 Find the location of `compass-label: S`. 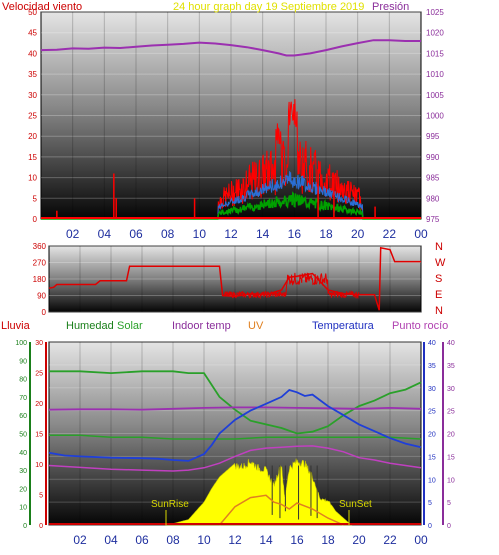

compass-label: S is located at coordinates (438, 279).